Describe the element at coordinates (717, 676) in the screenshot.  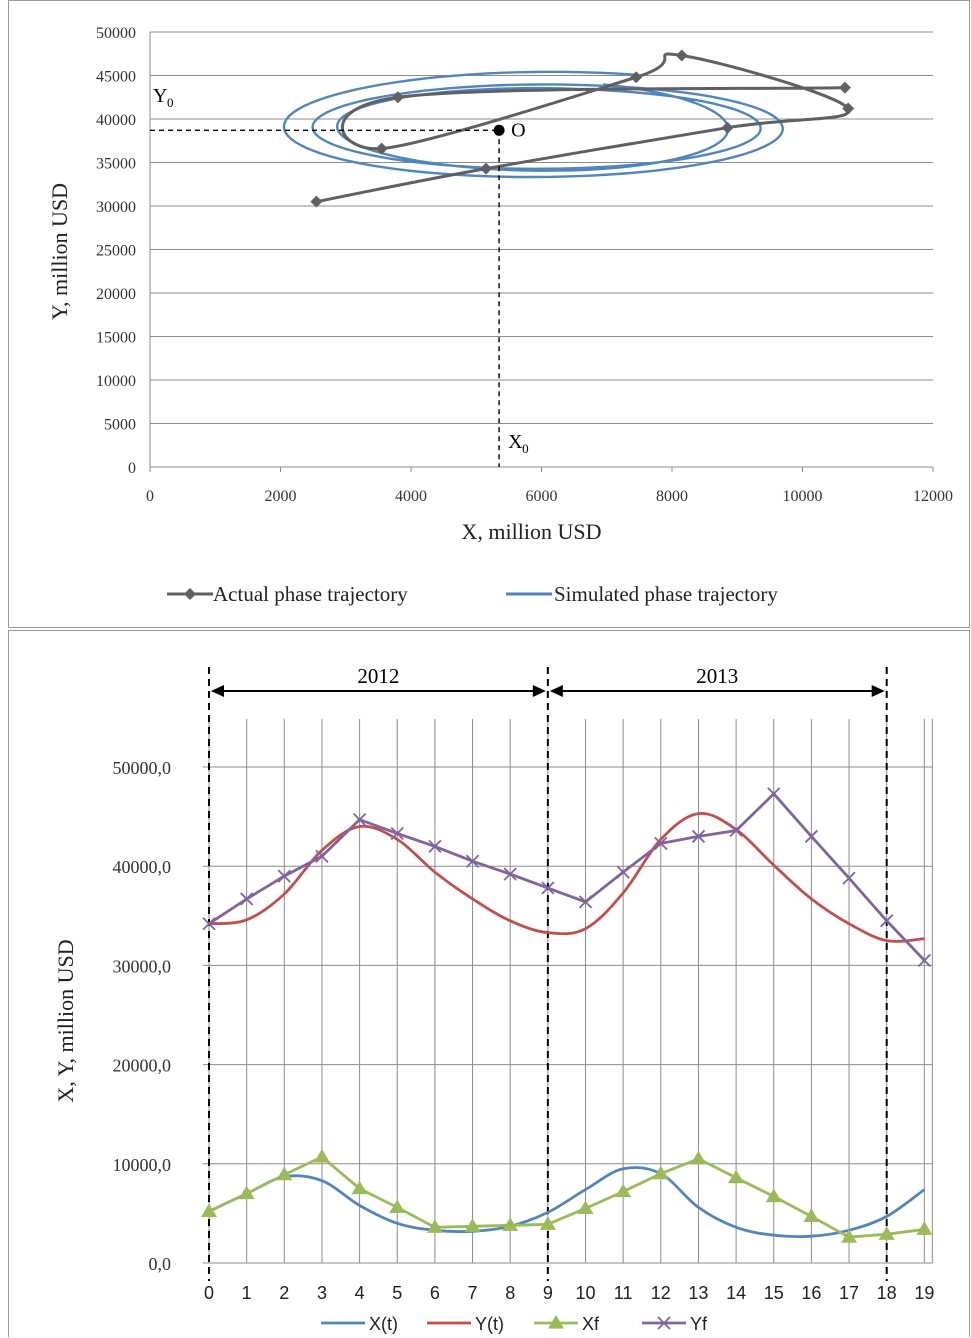
I see `period-label: 2013` at that location.